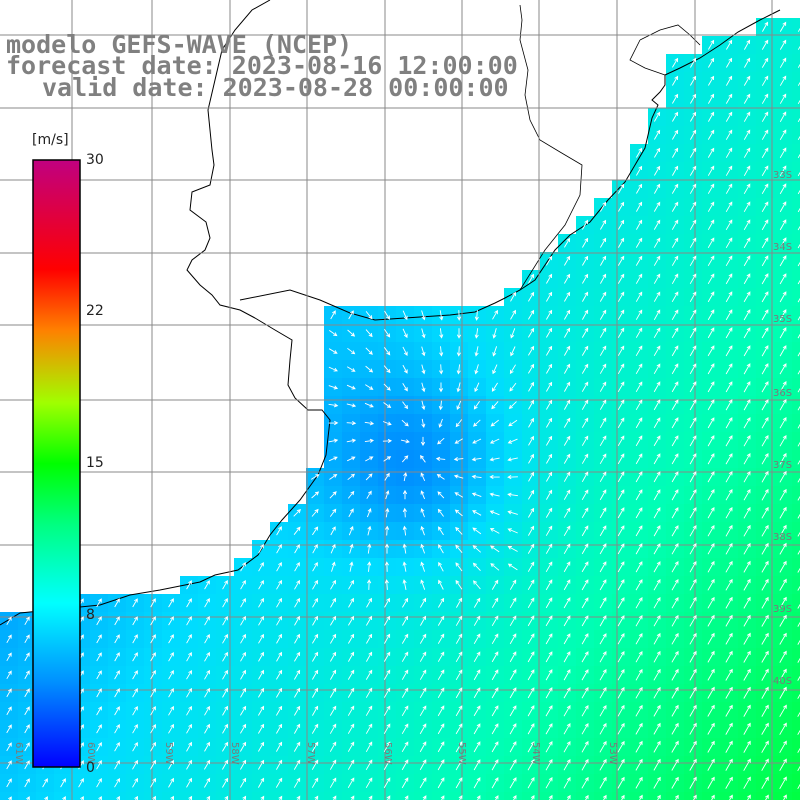 The width and height of the screenshot is (800, 800). I want to click on latitude-label: 40S, so click(782, 681).